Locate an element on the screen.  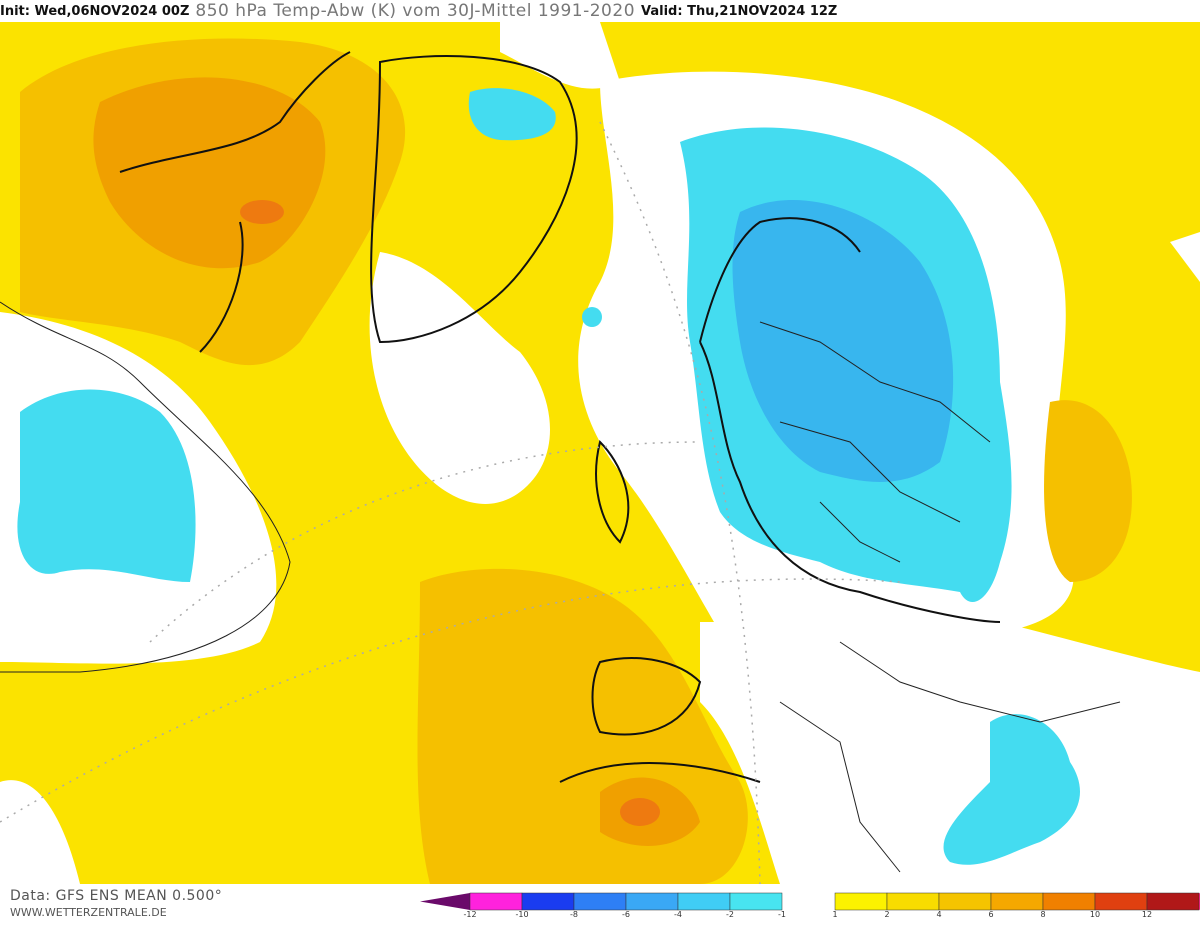
legend-tick-label: 8 is located at coordinates (1043, 914).